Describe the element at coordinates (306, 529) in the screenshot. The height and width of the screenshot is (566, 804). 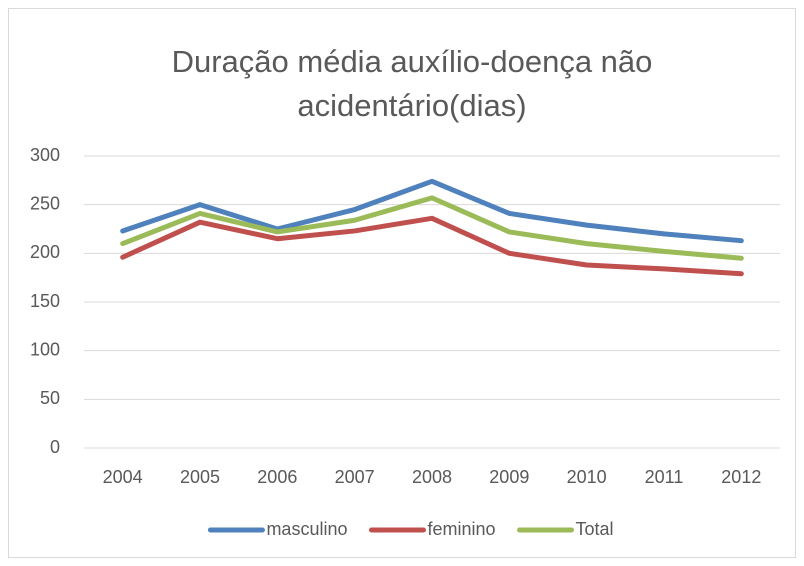
I see `legend-label: masculino` at that location.